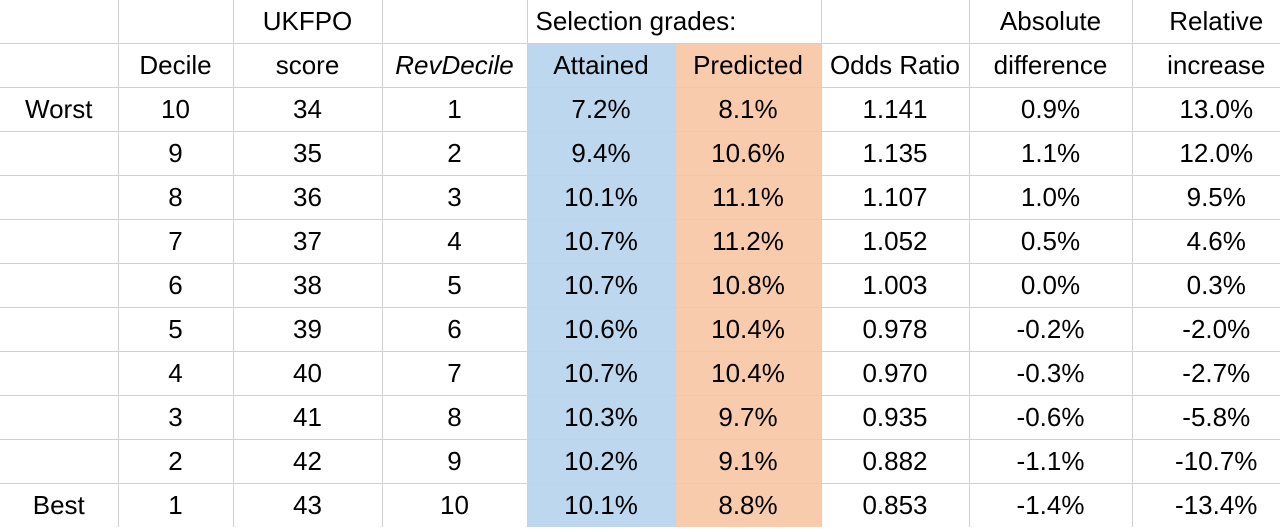 This screenshot has height=531, width=1280. I want to click on absolute-difference-cell: -0.3%, so click(1050, 373).